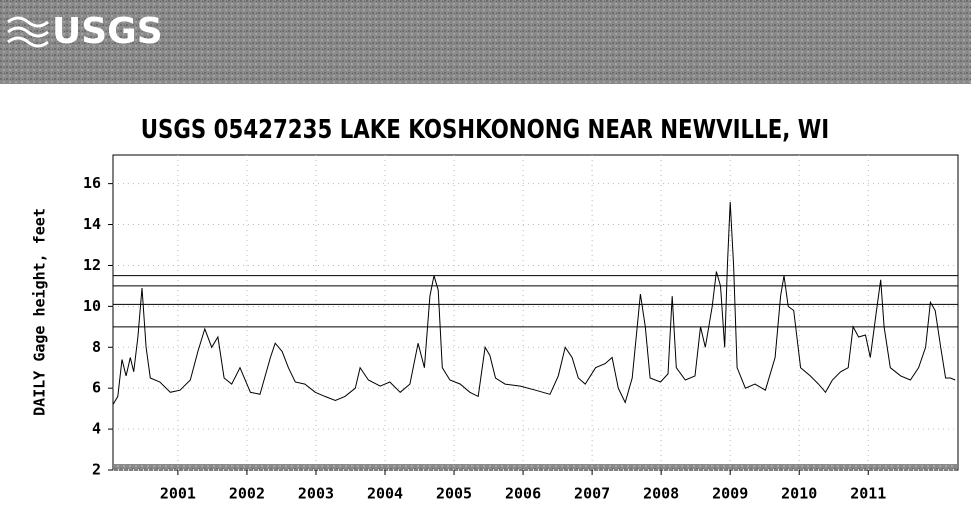 The height and width of the screenshot is (516, 971). I want to click on logo: USGS, so click(107, 31).